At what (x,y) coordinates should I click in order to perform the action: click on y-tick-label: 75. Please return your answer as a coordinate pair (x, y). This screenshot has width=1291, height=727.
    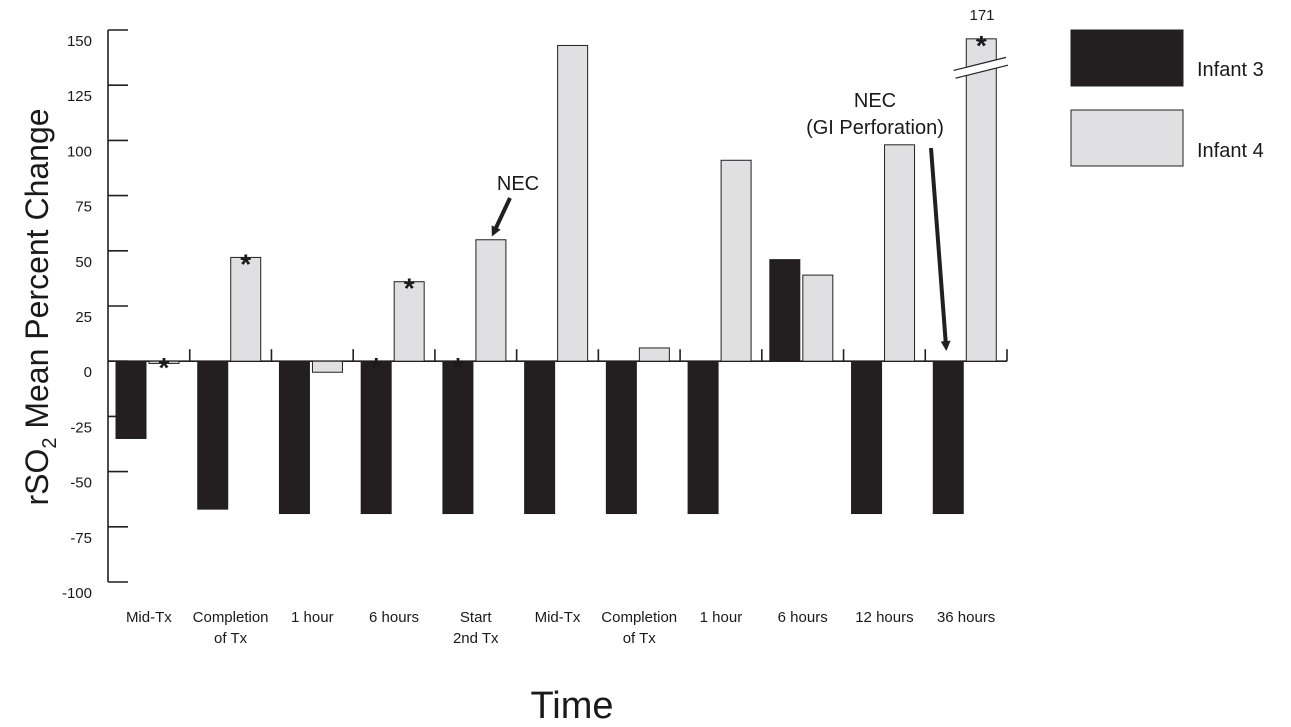
    Looking at the image, I should click on (83, 207).